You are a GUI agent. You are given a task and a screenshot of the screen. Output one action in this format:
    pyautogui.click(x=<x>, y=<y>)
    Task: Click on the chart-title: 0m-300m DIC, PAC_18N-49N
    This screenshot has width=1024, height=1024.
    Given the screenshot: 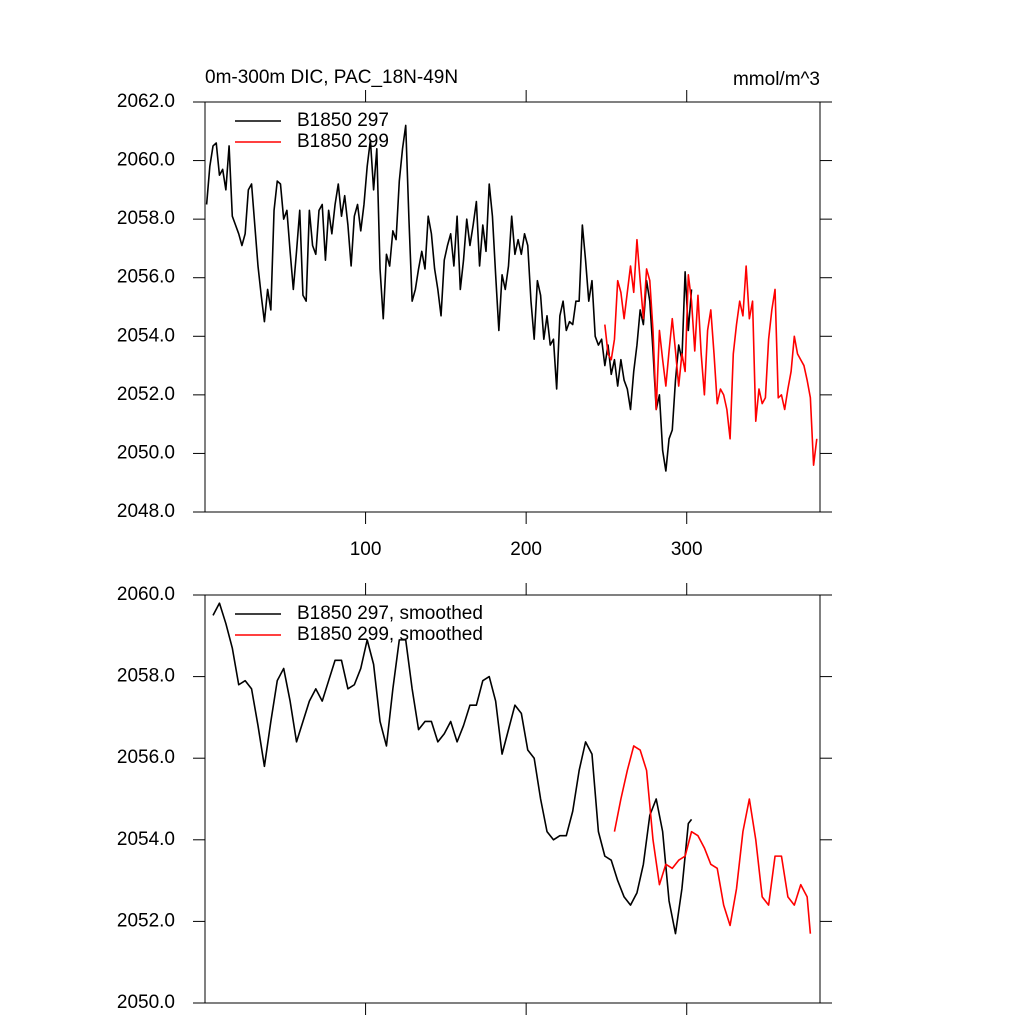 What is the action you would take?
    pyautogui.click(x=331, y=77)
    